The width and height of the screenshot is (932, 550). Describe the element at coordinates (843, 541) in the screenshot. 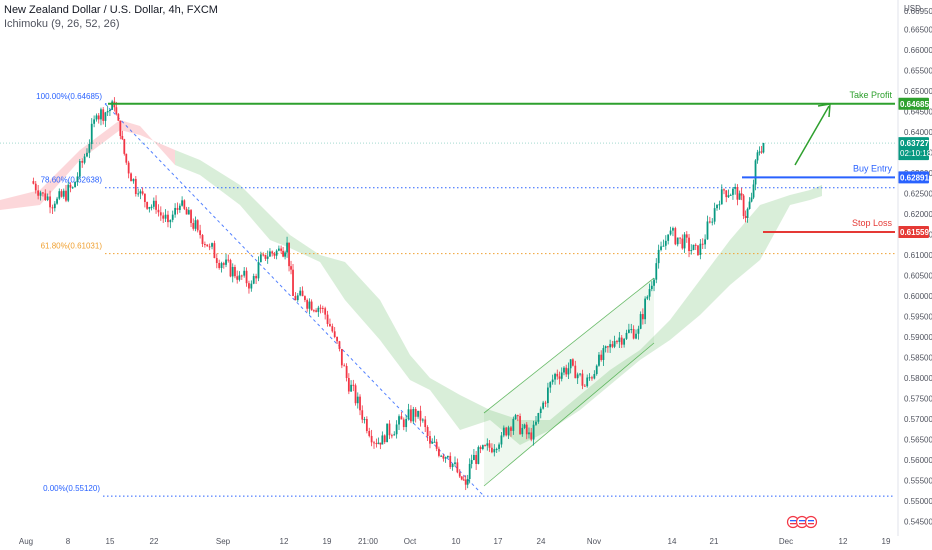

I see `x-tick-label: 12` at that location.